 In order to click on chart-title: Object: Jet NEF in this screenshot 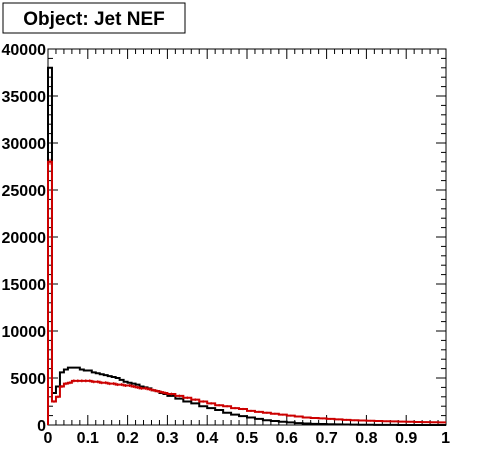, I will do `click(93, 19)`.